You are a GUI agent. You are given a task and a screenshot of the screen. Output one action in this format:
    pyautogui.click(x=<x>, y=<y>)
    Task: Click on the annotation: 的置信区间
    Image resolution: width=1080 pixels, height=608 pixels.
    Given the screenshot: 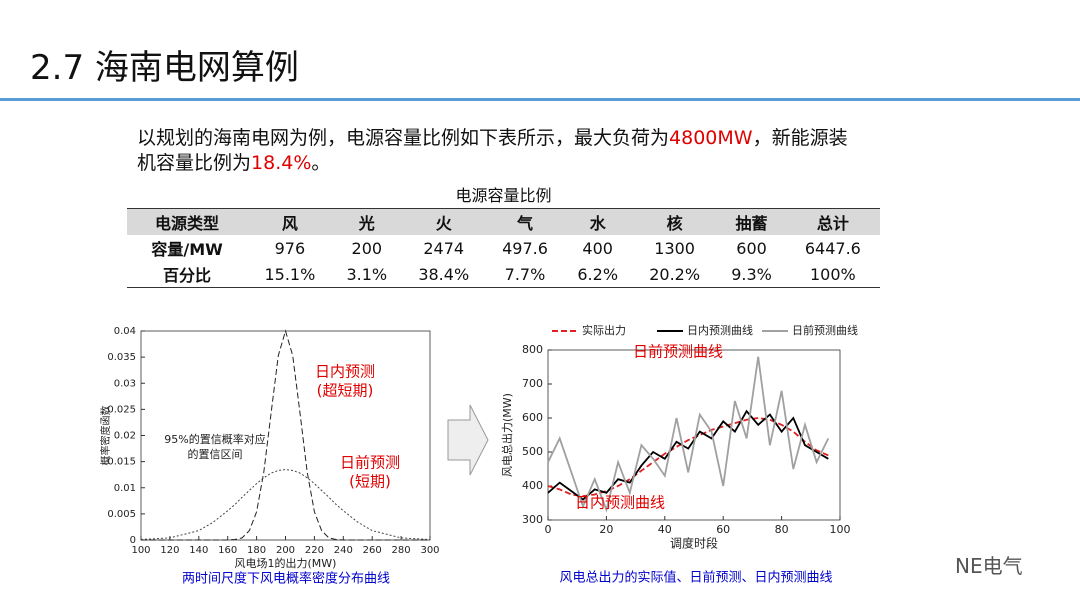 What is the action you would take?
    pyautogui.click(x=215, y=454)
    